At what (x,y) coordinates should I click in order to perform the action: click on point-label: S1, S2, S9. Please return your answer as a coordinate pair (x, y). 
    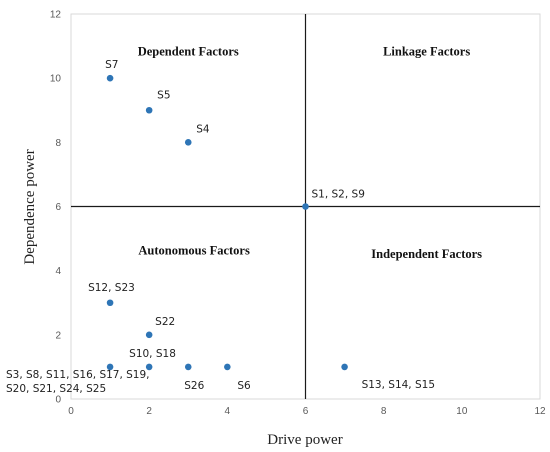
    Looking at the image, I should click on (338, 195).